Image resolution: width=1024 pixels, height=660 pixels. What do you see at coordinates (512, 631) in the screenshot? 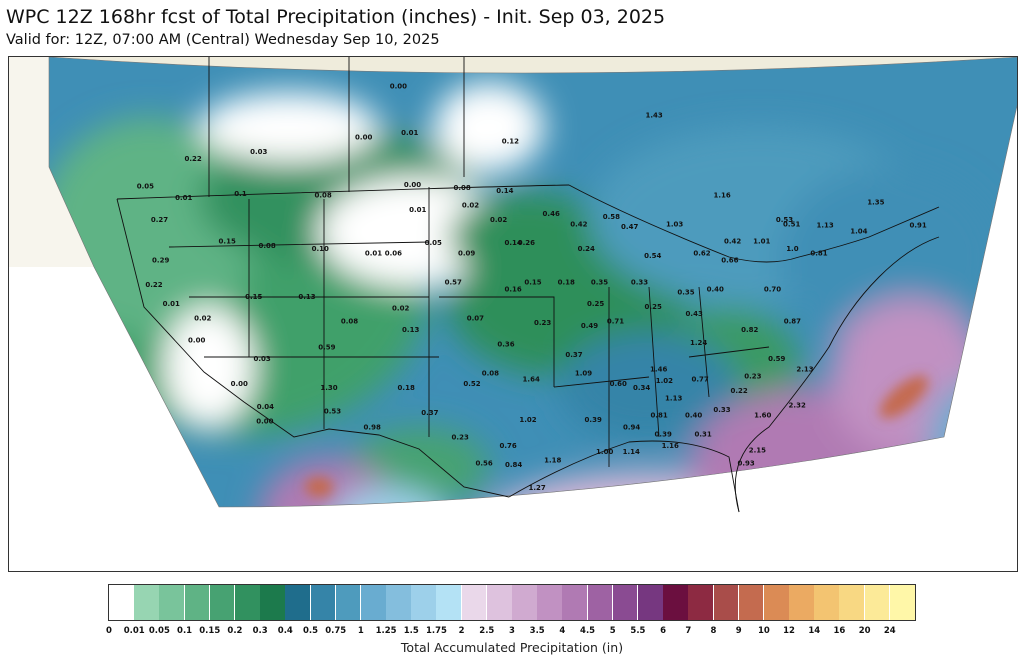
I see `colorbar-tick-label: 3` at bounding box center [512, 631].